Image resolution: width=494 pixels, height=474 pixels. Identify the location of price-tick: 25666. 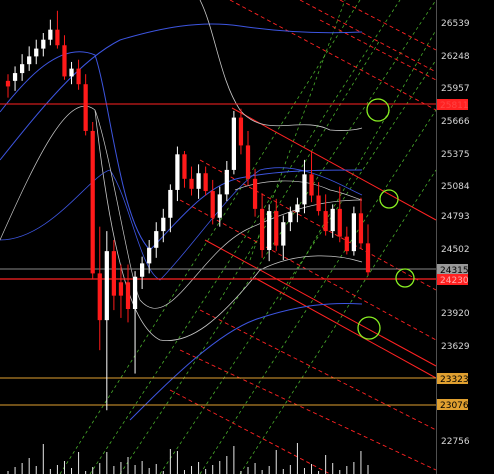
(455, 122).